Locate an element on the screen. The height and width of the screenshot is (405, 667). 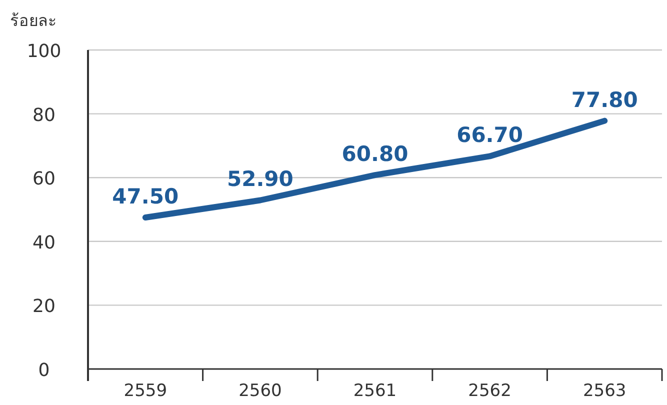
y-axis-title: ร้อยละ is located at coordinates (33, 20).